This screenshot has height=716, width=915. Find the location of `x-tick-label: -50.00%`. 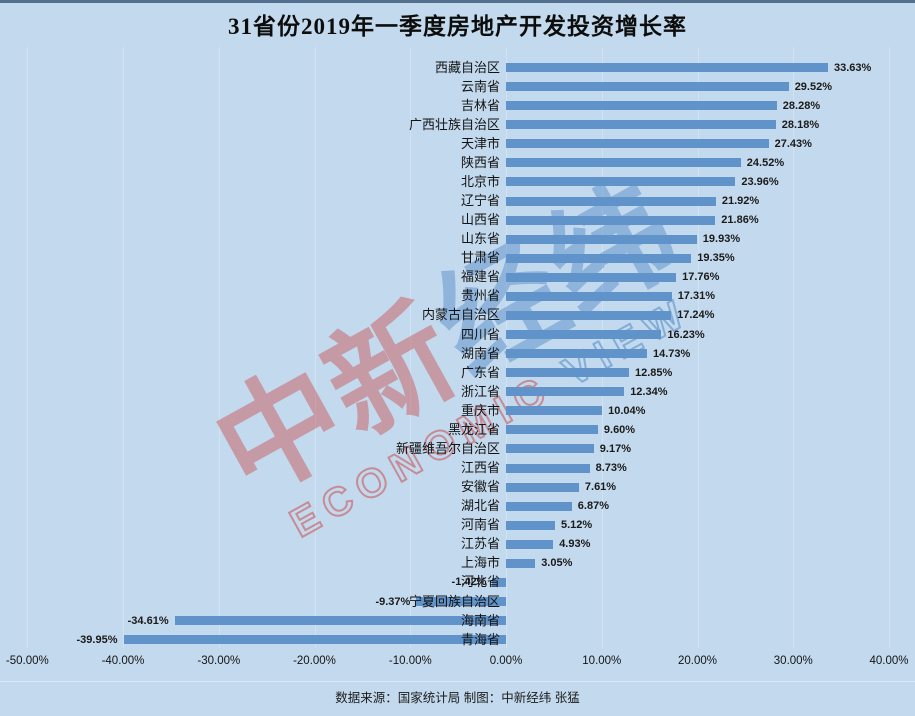

x-tick-label: -50.00% is located at coordinates (27, 661).